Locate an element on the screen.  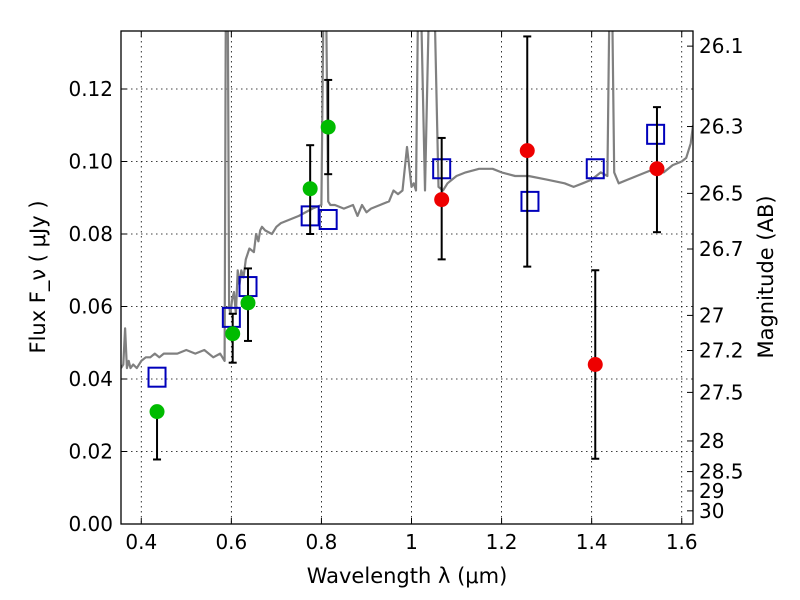
x-axis-title: Wavelength λ (μm) is located at coordinates (407, 576).